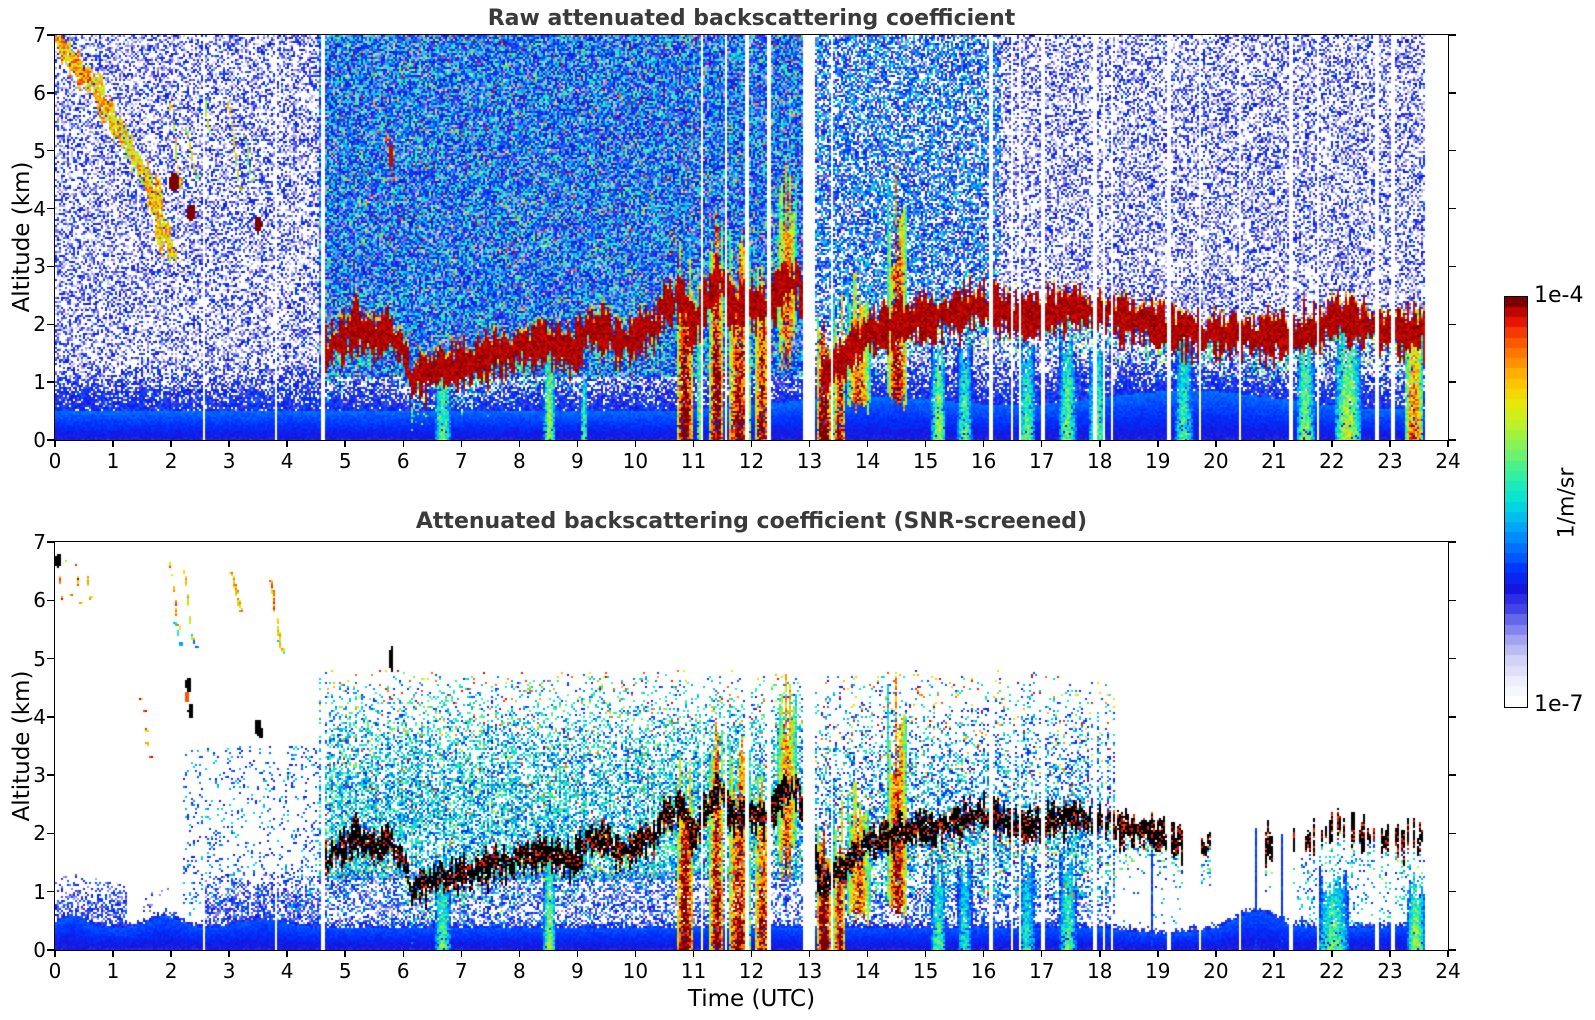  What do you see at coordinates (983, 461) in the screenshot?
I see `x-tick-label: 16` at bounding box center [983, 461].